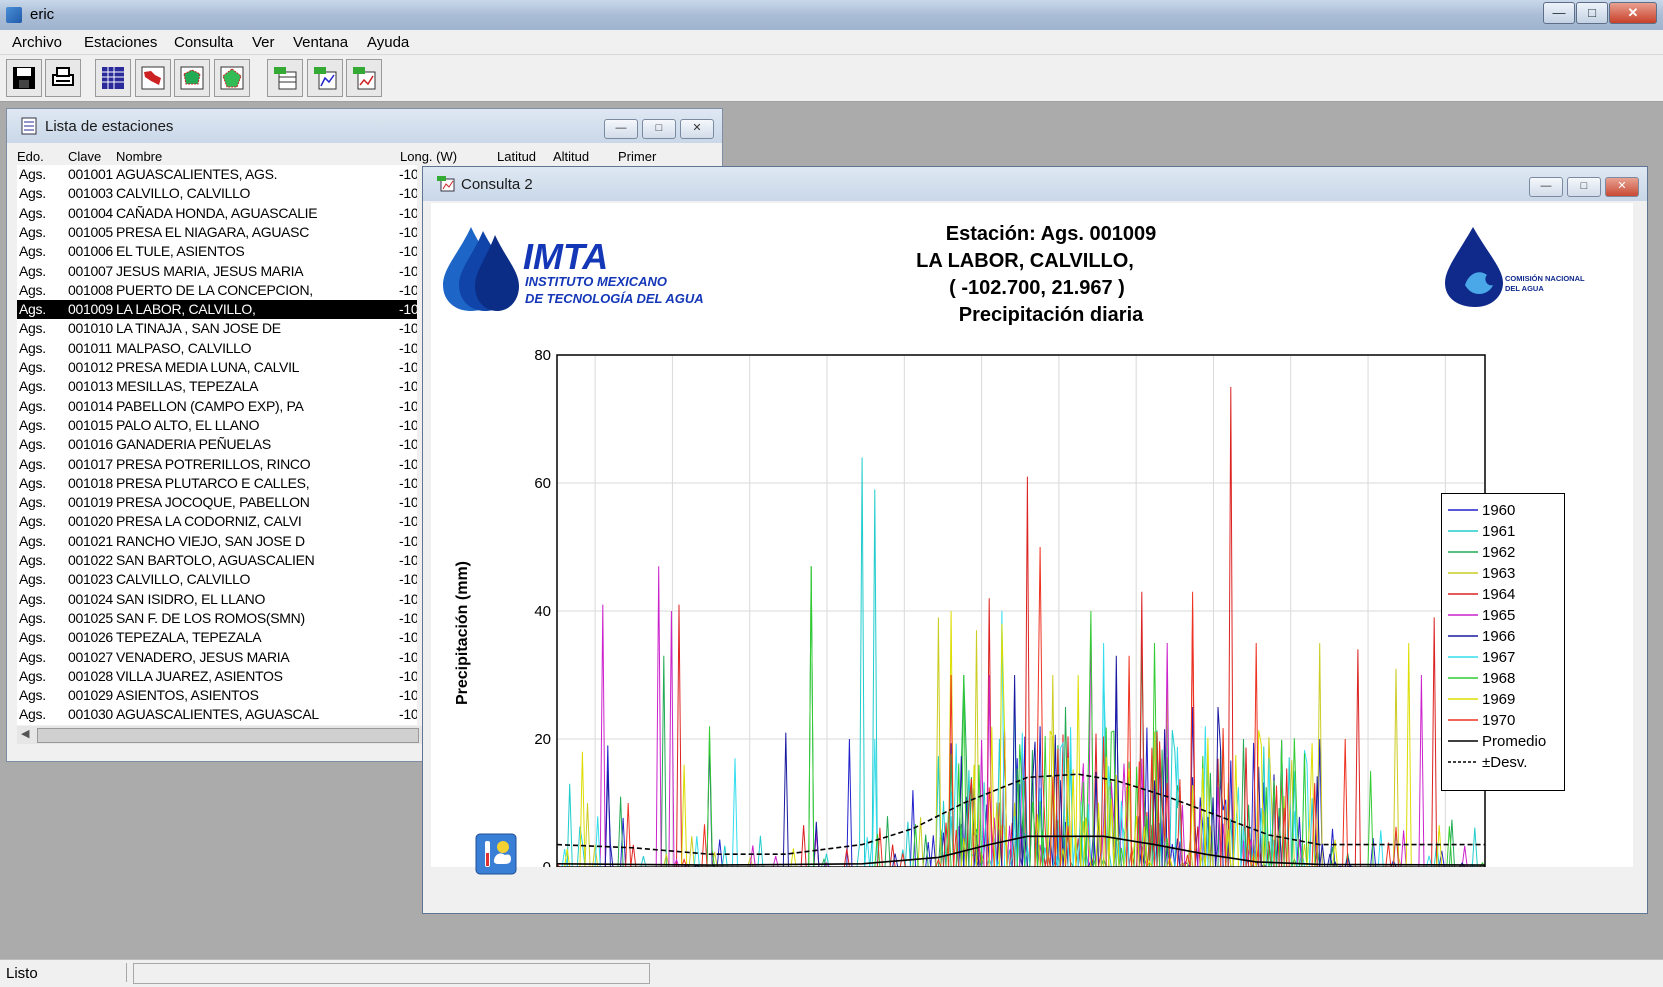  Describe the element at coordinates (217, 386) in the screenshot. I see `table-row: Ags. 001013 MESILLAS, TEPEZALA -10` at that location.